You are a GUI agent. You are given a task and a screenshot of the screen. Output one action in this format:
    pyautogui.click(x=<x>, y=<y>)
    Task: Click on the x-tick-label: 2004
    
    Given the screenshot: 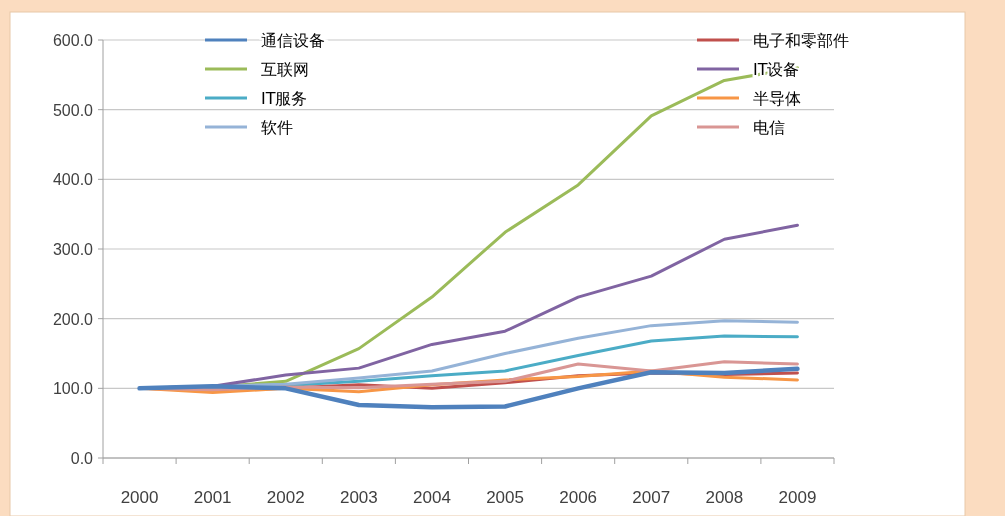 What is the action you would take?
    pyautogui.click(x=432, y=497)
    